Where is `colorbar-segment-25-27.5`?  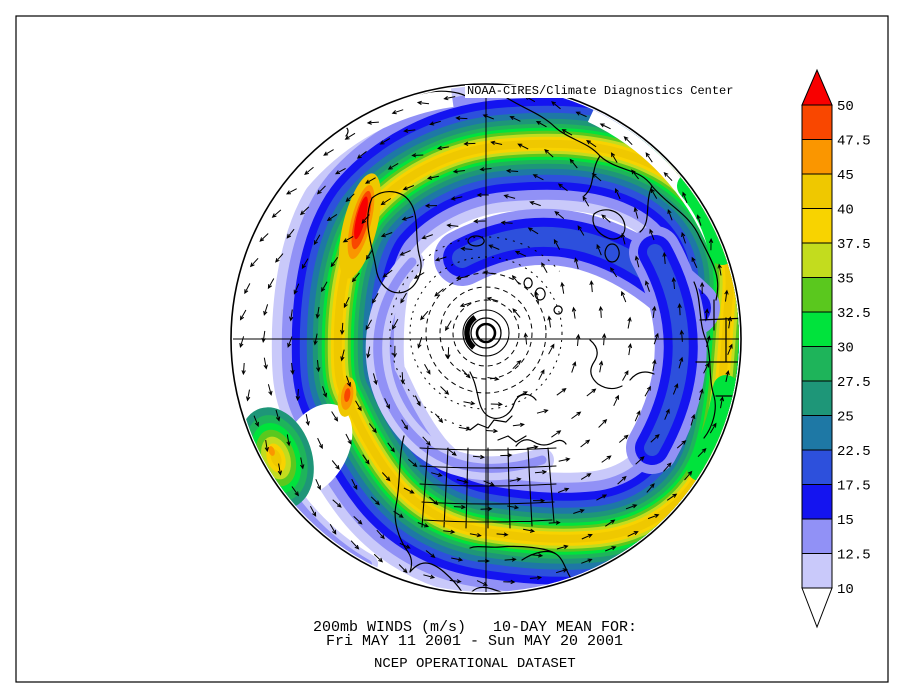 colorbar-segment-25-27.5 is located at coordinates (817, 398).